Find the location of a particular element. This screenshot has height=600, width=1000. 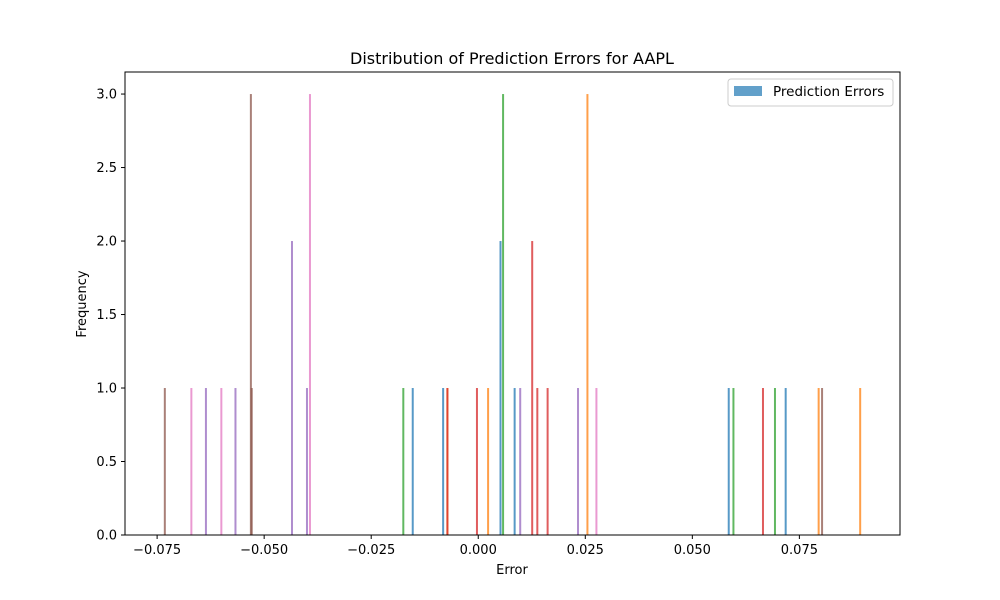

x-axis-label: Error is located at coordinates (512, 570).